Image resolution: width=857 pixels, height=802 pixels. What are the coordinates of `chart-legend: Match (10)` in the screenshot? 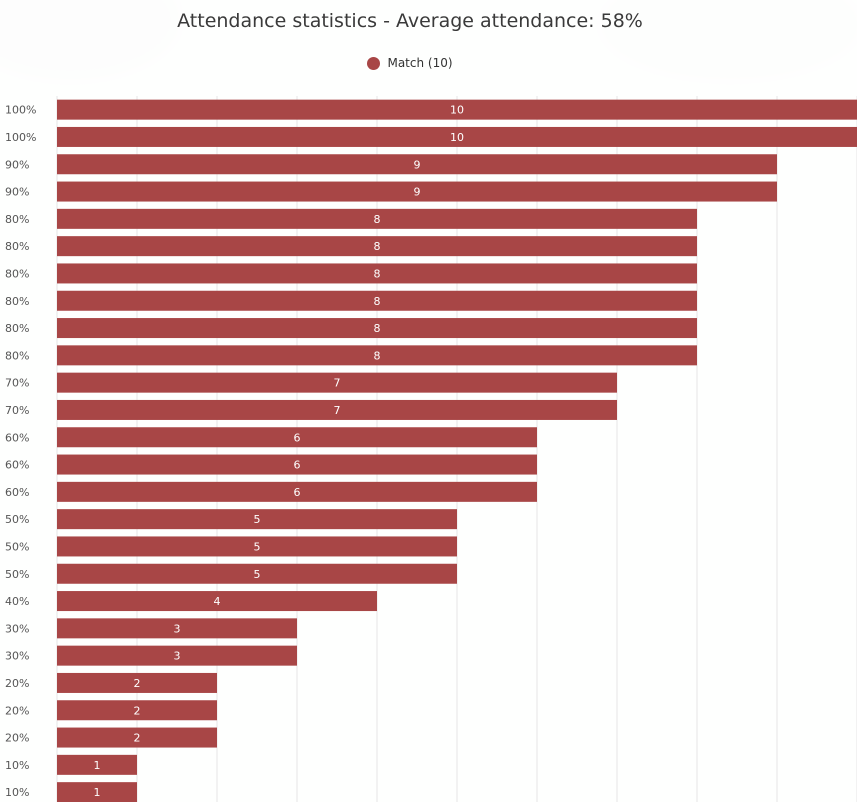 It's located at (410, 63).